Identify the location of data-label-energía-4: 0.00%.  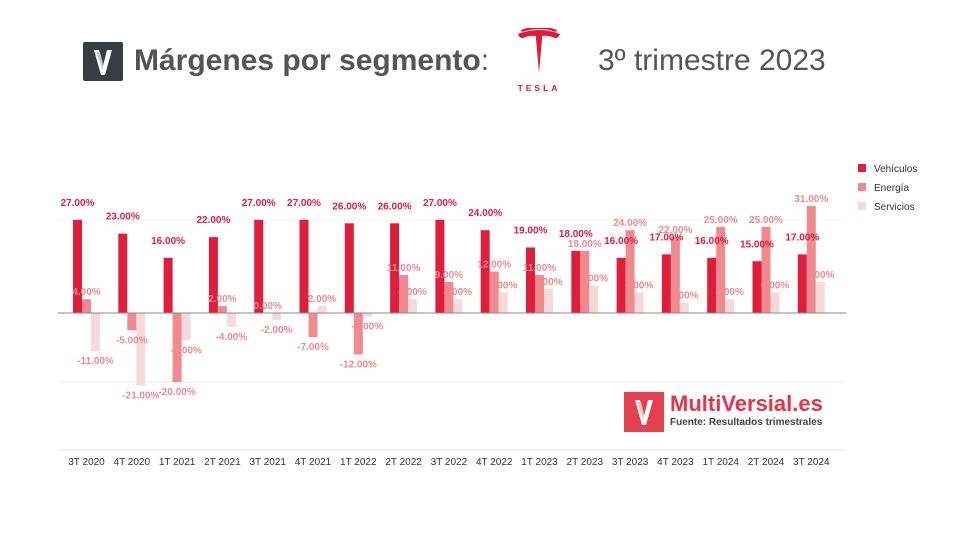
(268, 306).